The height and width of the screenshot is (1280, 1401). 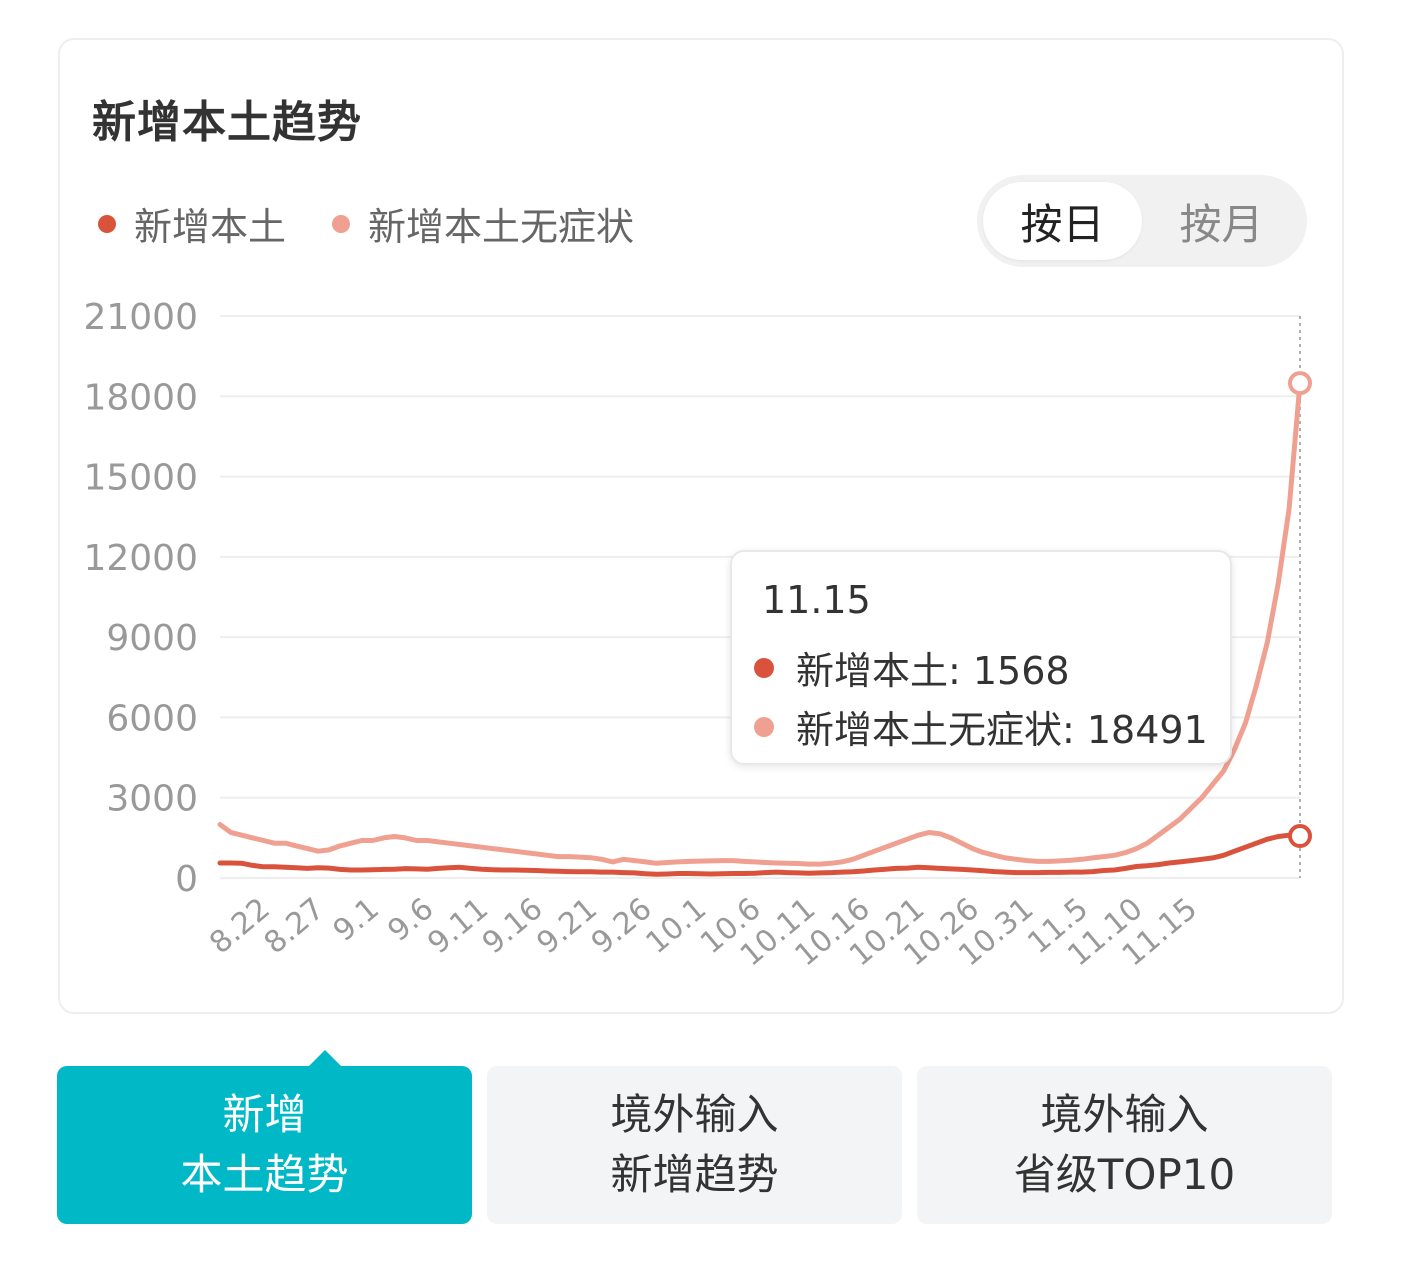 I want to click on legend-label: 新增本土, so click(x=210, y=227).